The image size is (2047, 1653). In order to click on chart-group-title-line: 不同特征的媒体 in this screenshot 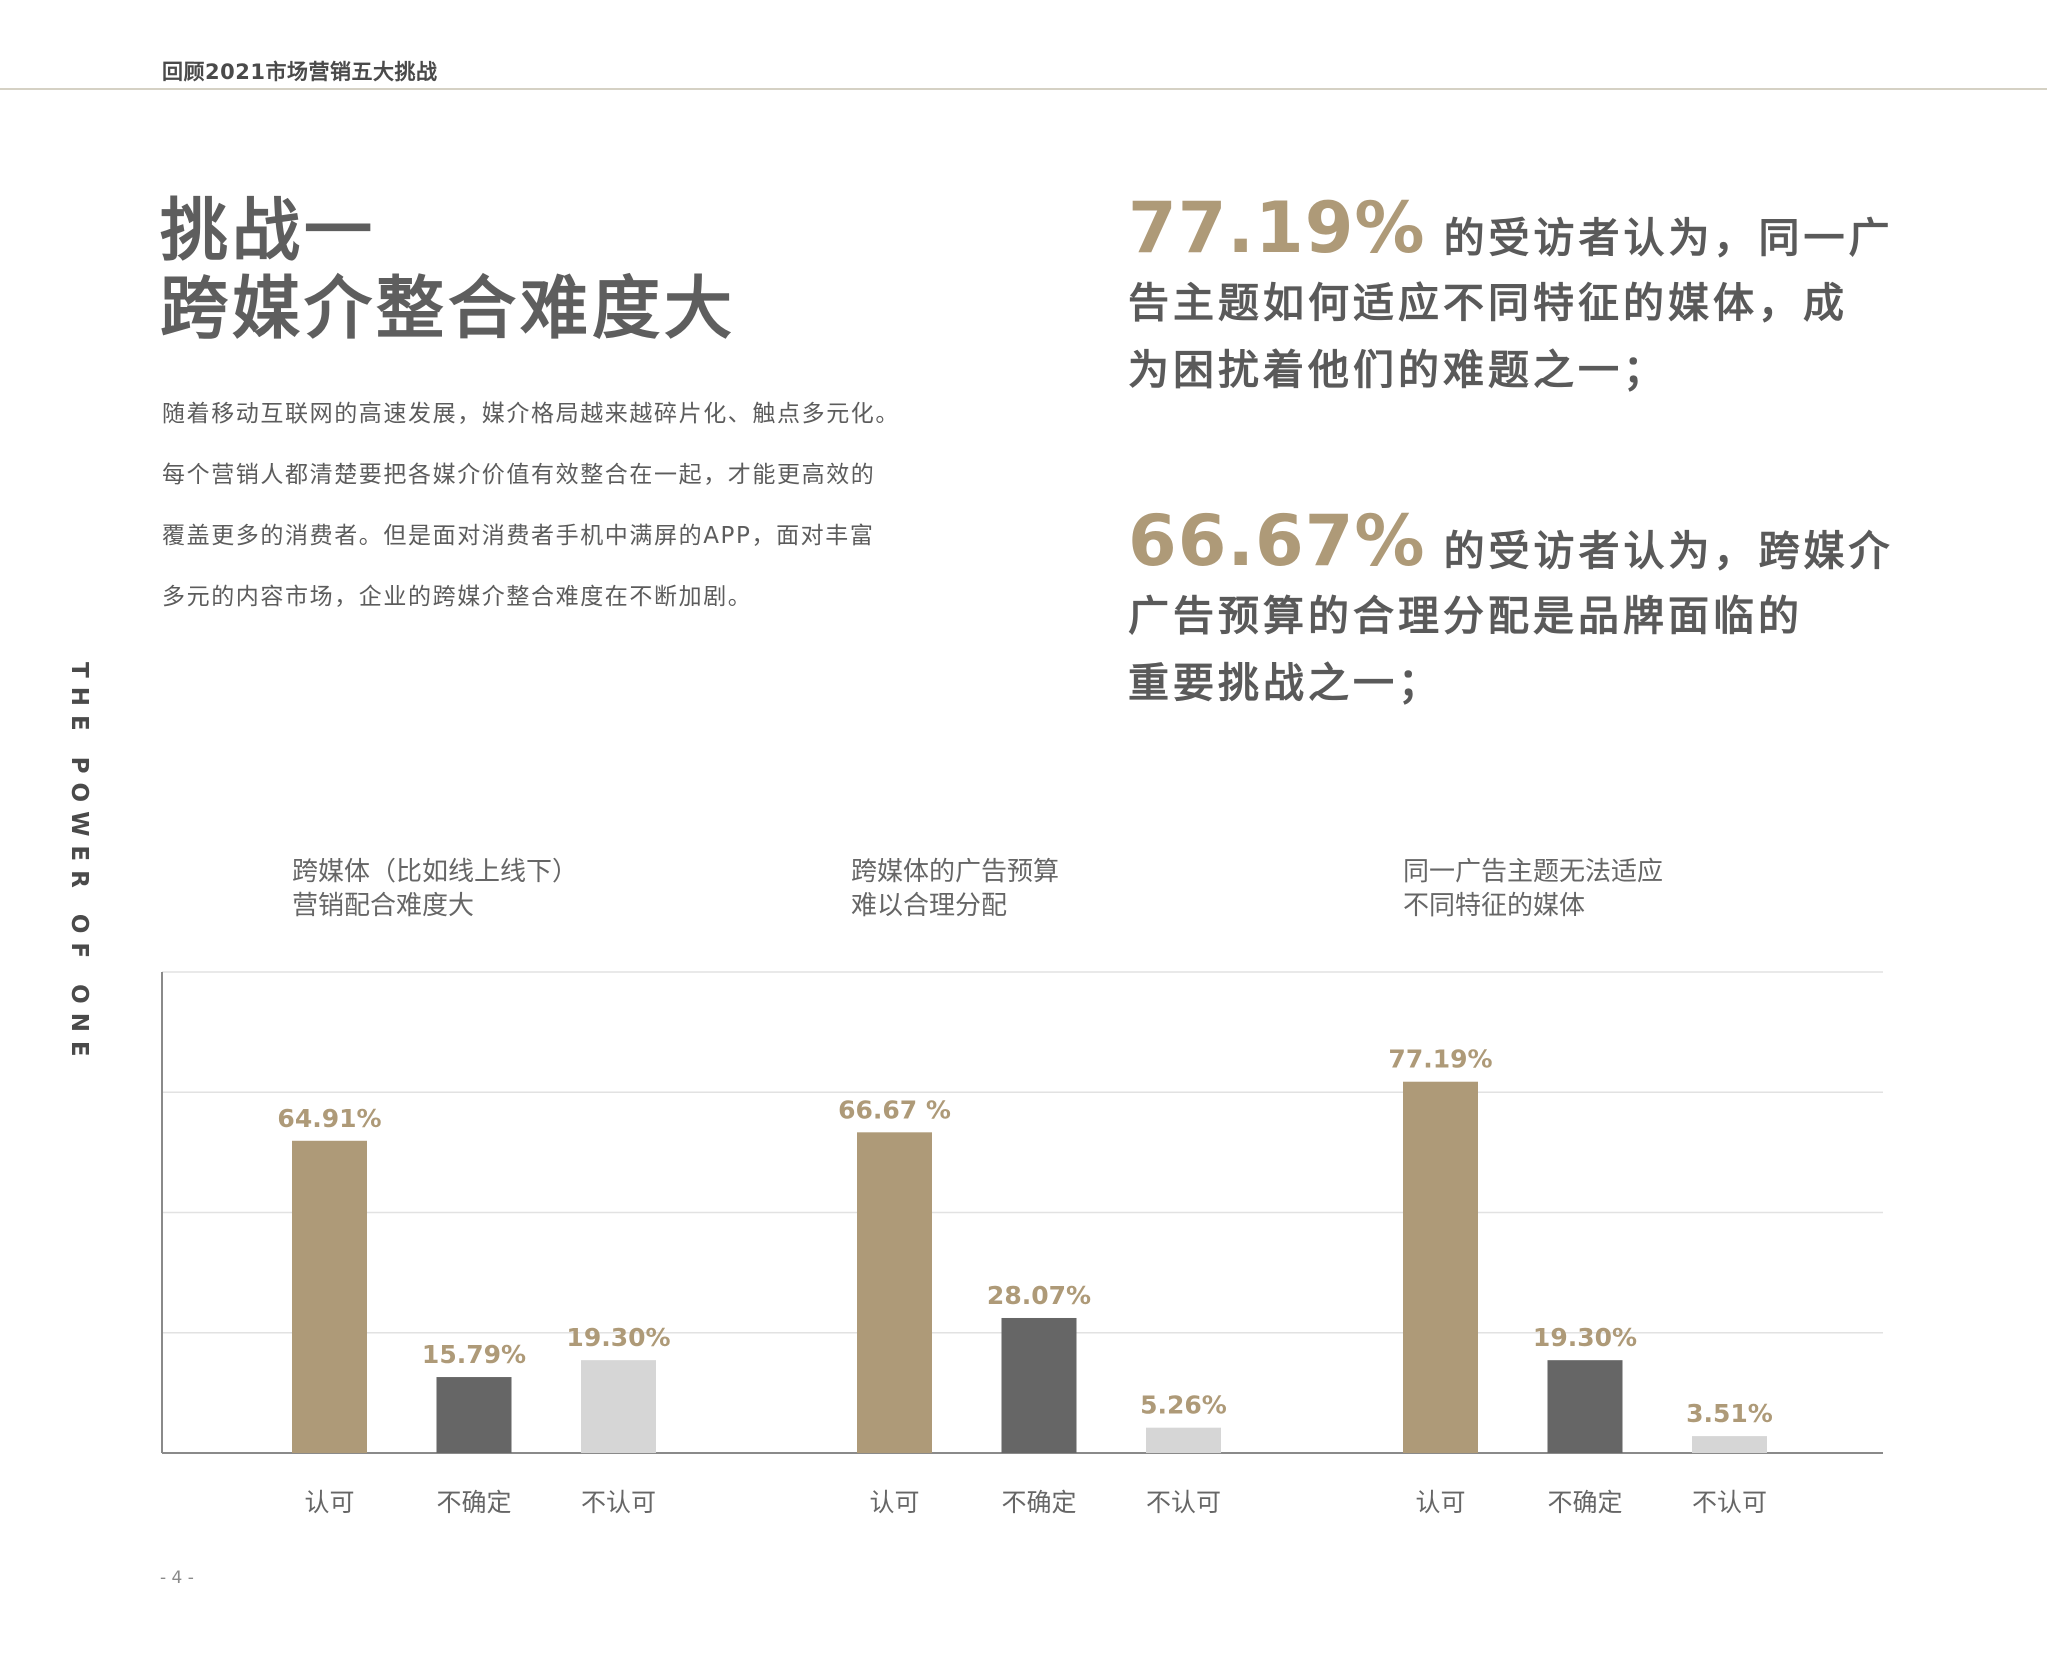, I will do `click(1494, 906)`.